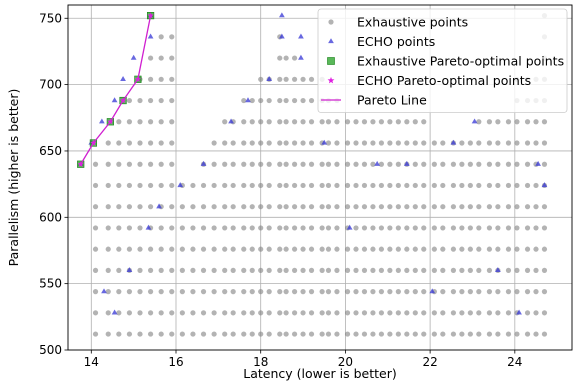  I want to click on legend-label: ECHO points, so click(396, 41).